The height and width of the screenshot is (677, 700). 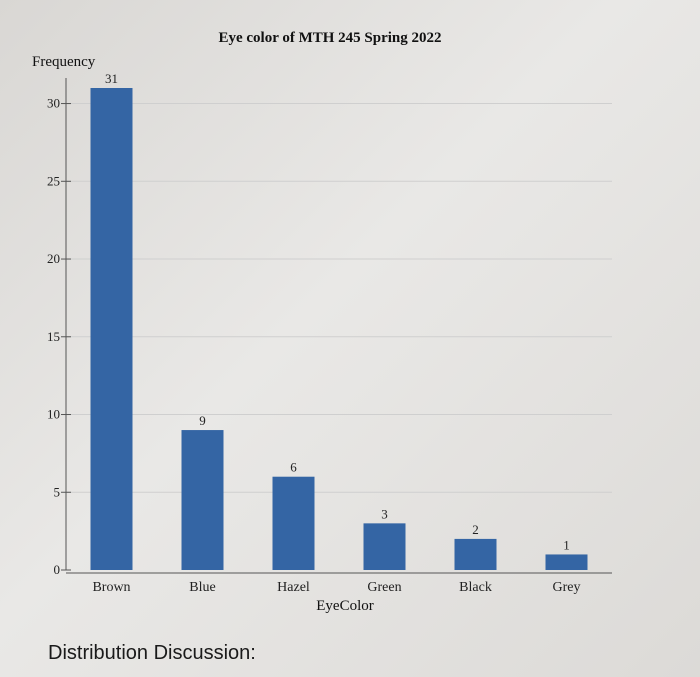 What do you see at coordinates (475, 529) in the screenshot?
I see `data-label: 2` at bounding box center [475, 529].